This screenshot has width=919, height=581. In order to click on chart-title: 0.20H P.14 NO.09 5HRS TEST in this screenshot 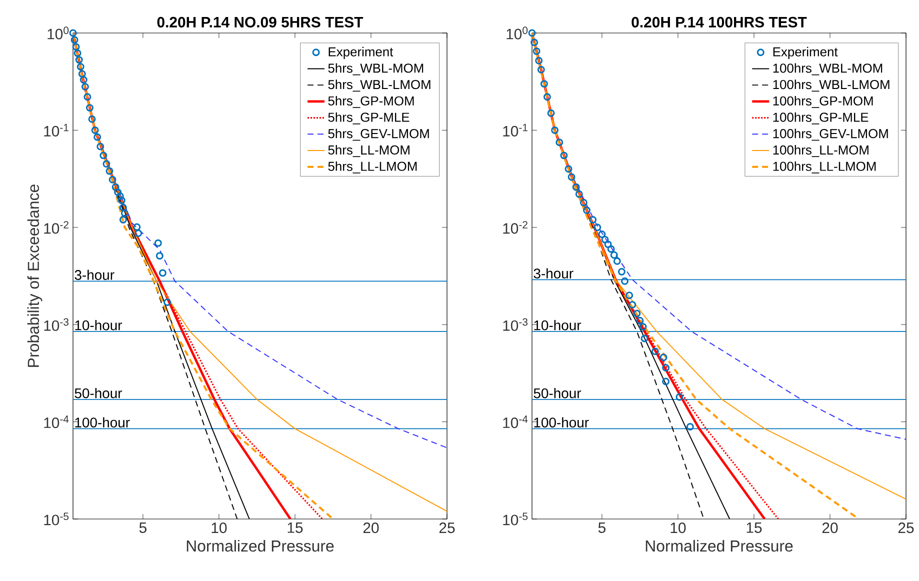, I will do `click(260, 22)`.